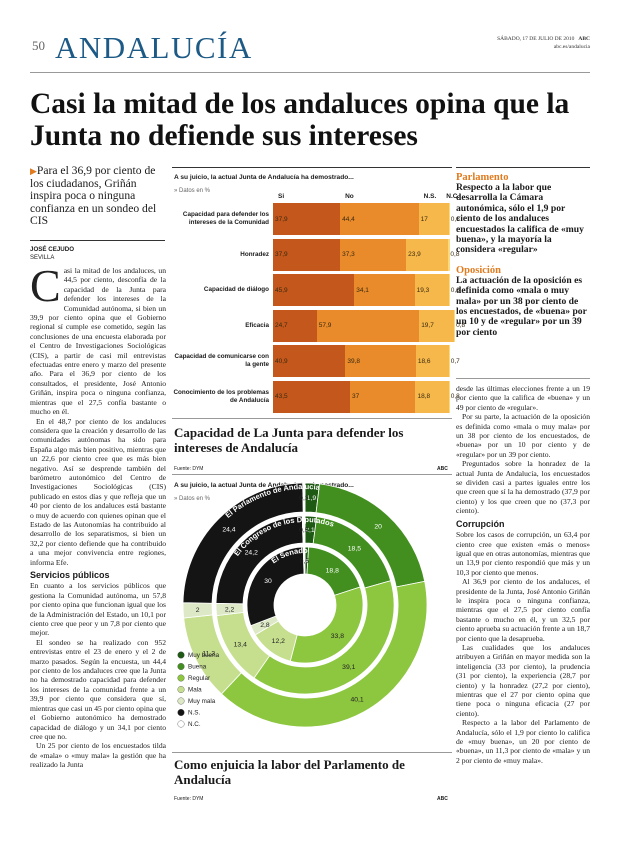 This screenshot has height=847, width=620. I want to click on legend-label: N.S., so click(194, 713).